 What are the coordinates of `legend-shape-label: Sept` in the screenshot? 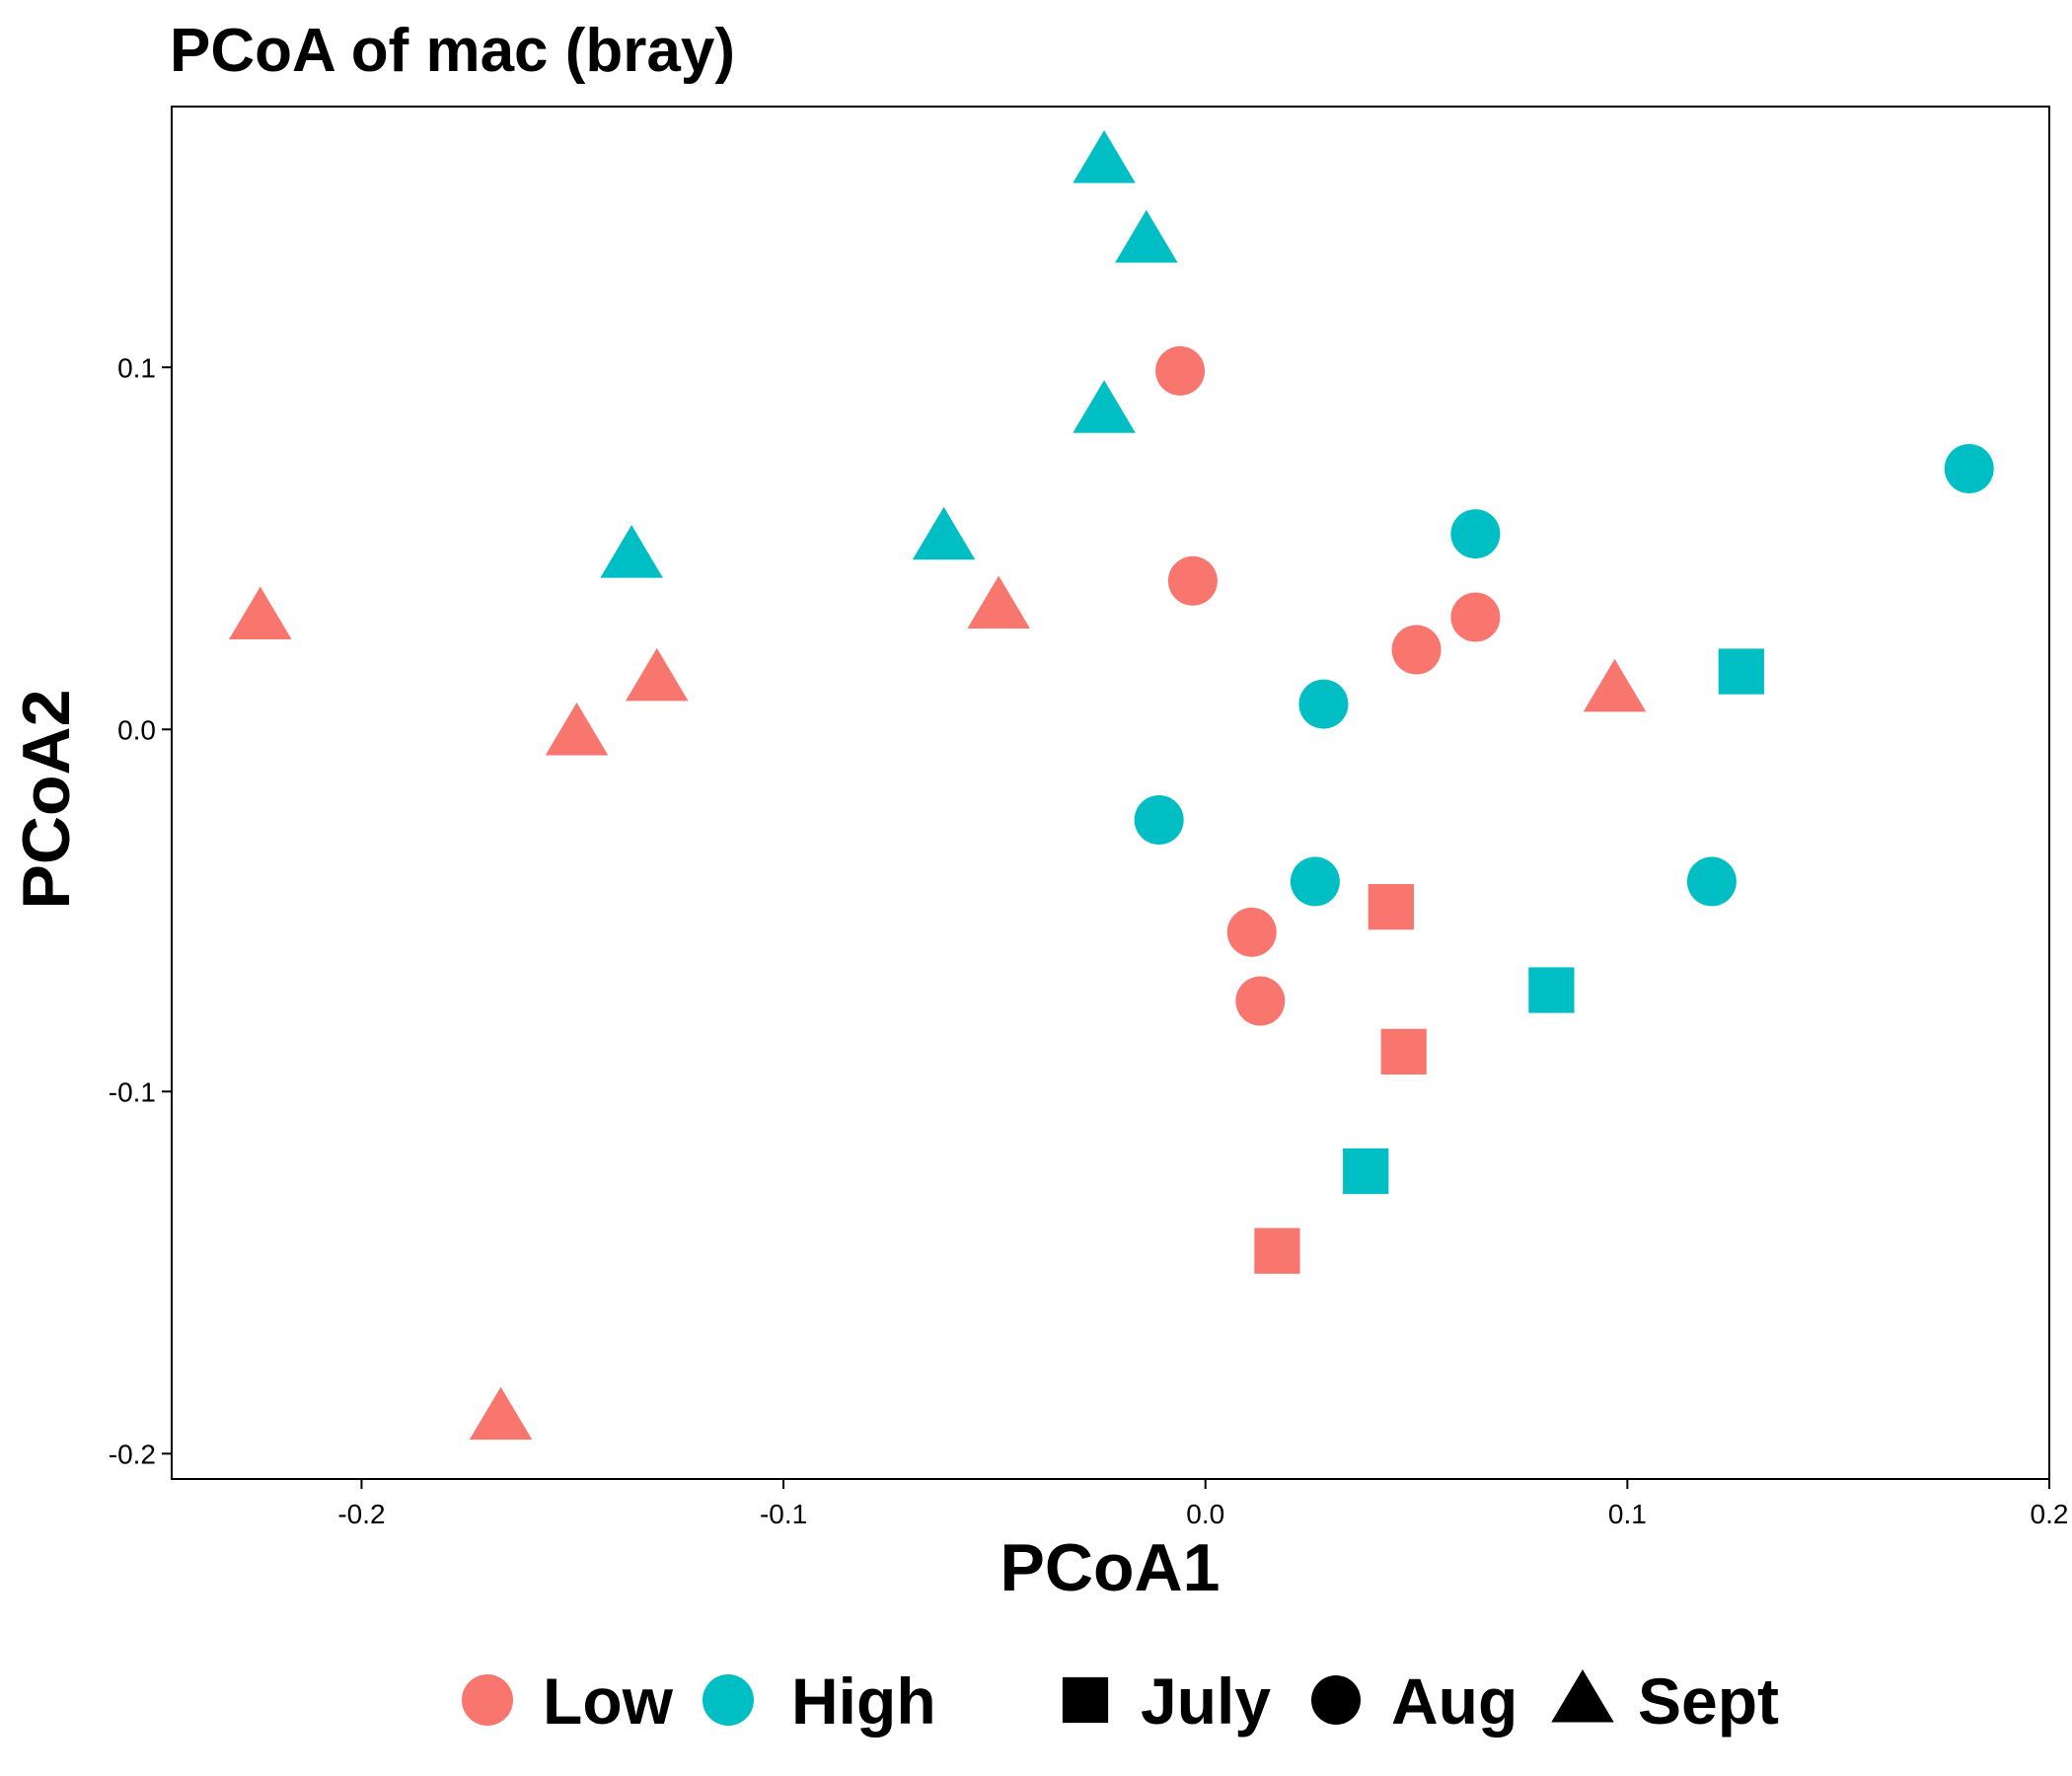 It's located at (1709, 1702).